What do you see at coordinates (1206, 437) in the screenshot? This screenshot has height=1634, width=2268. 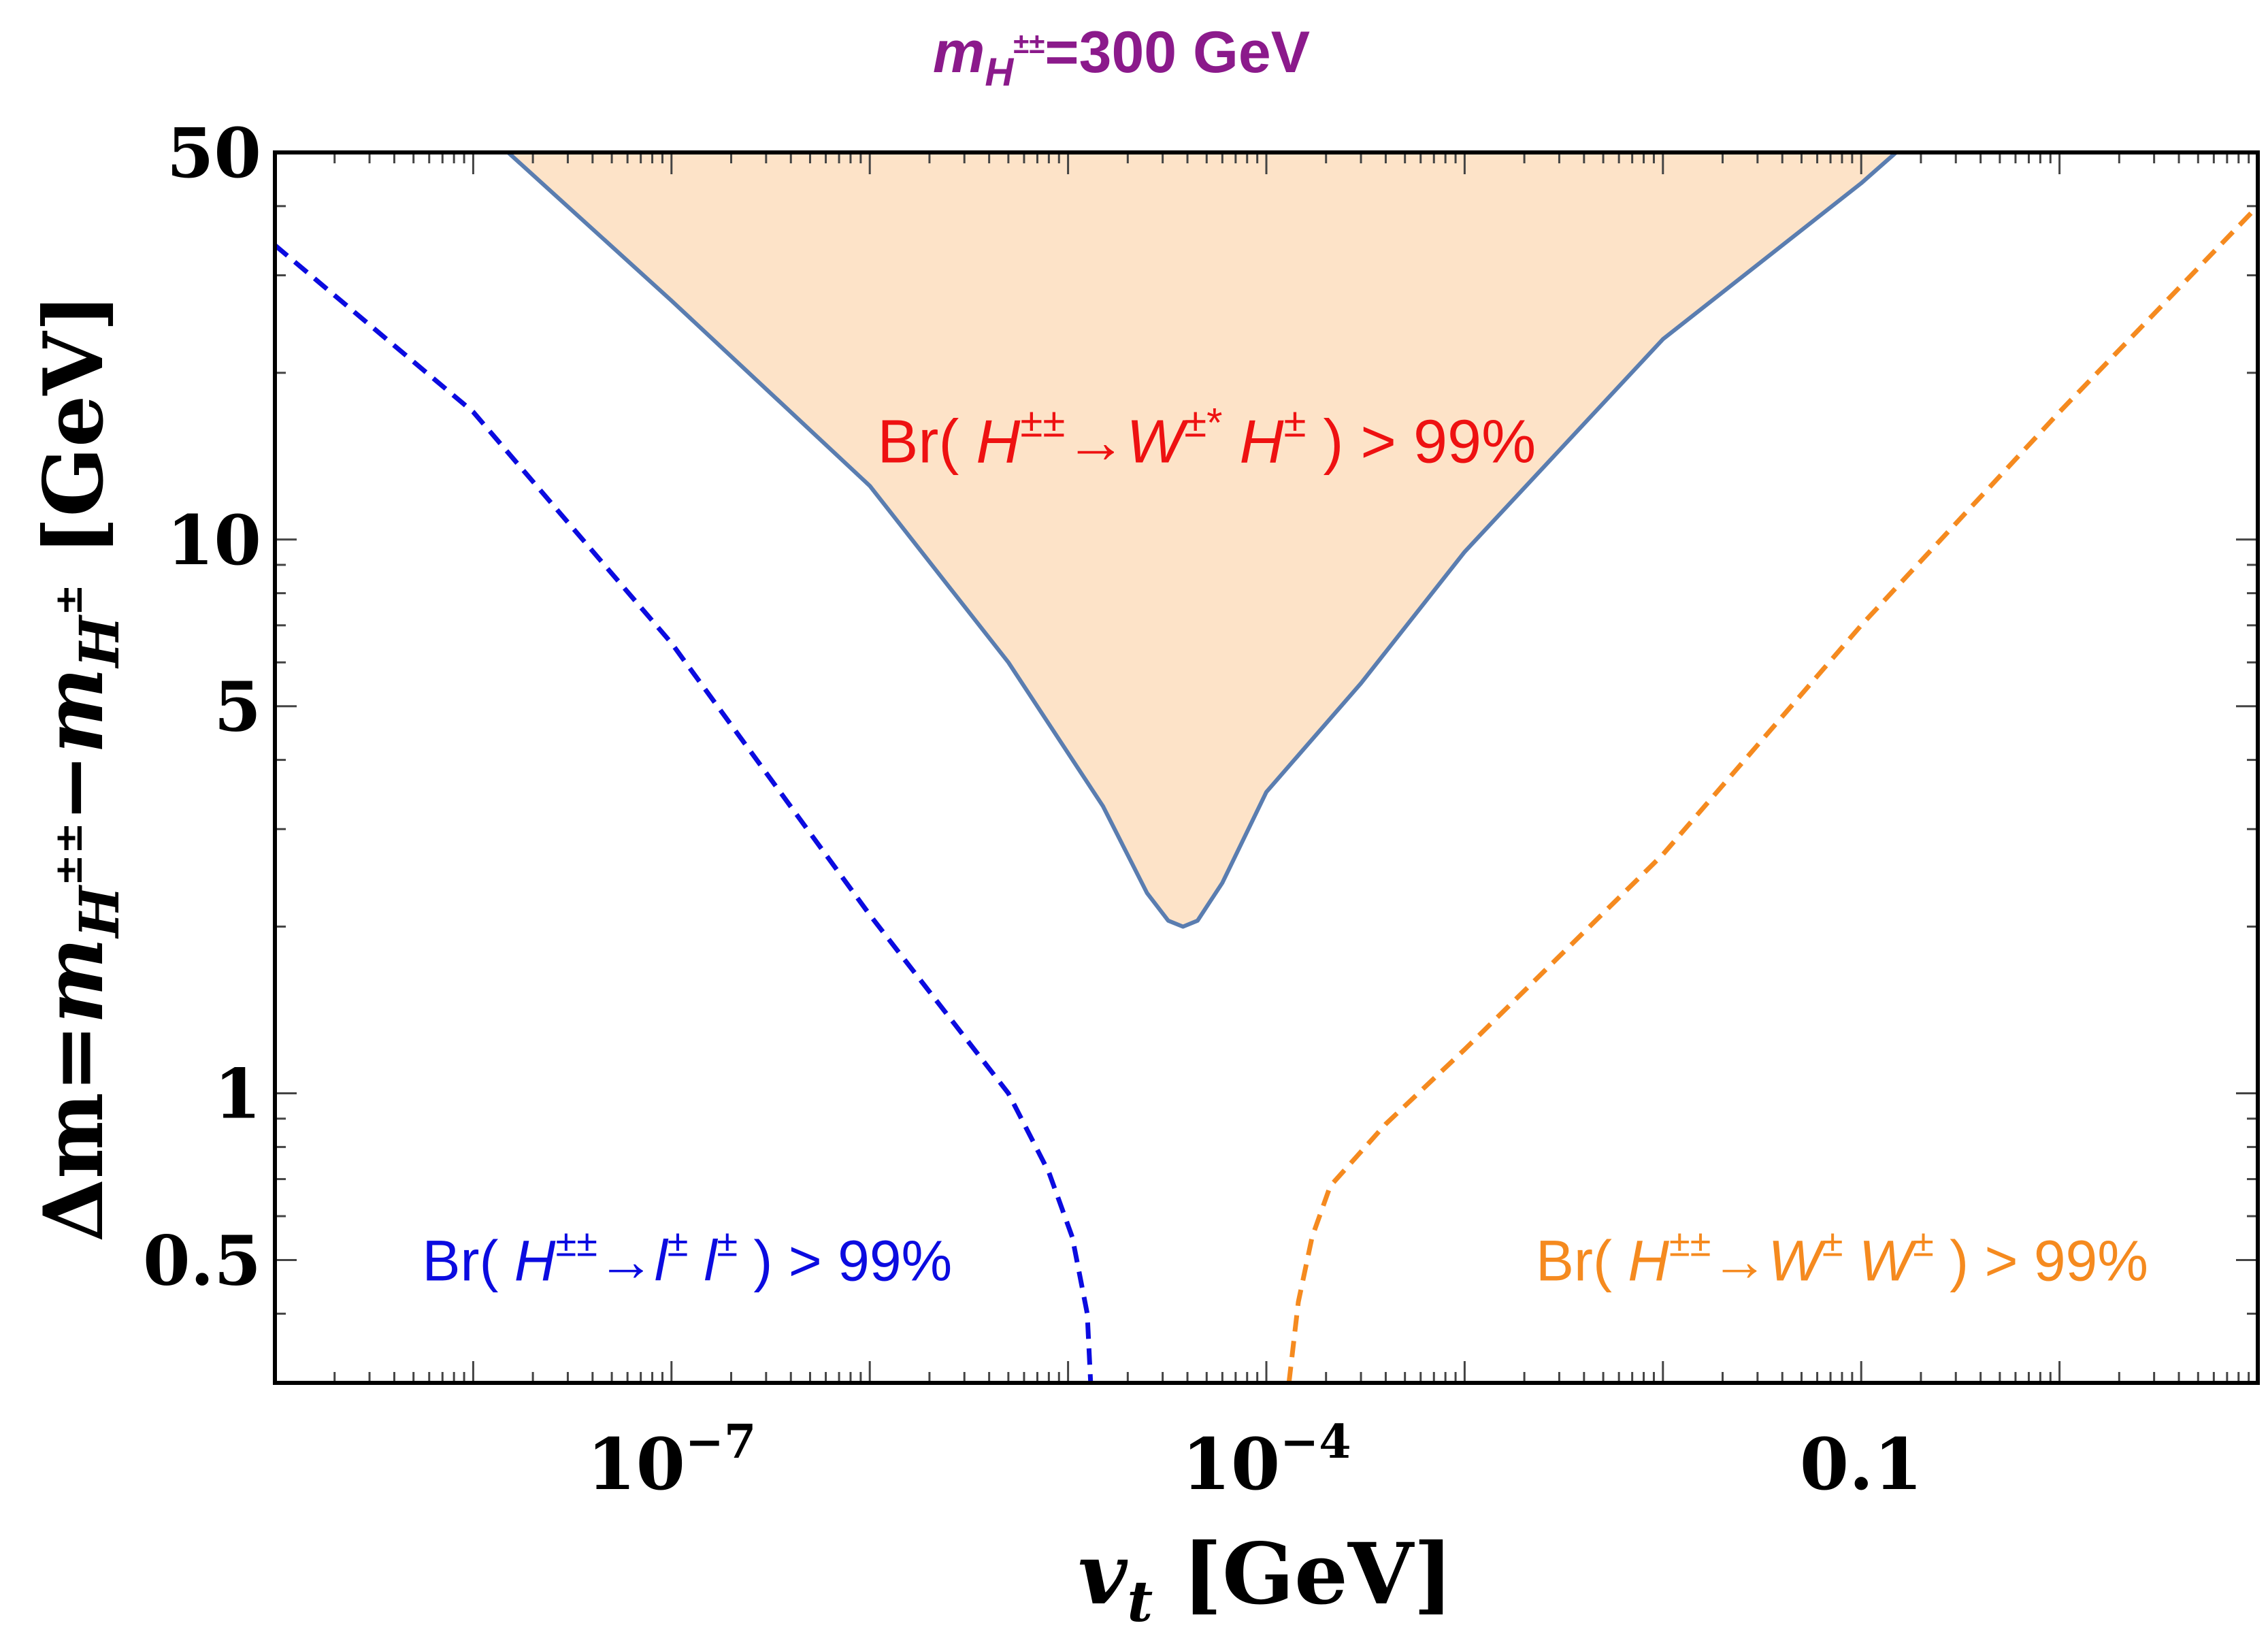 I see `annotation-wh-region: Br( H±±→W±* H± ) > 99%` at bounding box center [1206, 437].